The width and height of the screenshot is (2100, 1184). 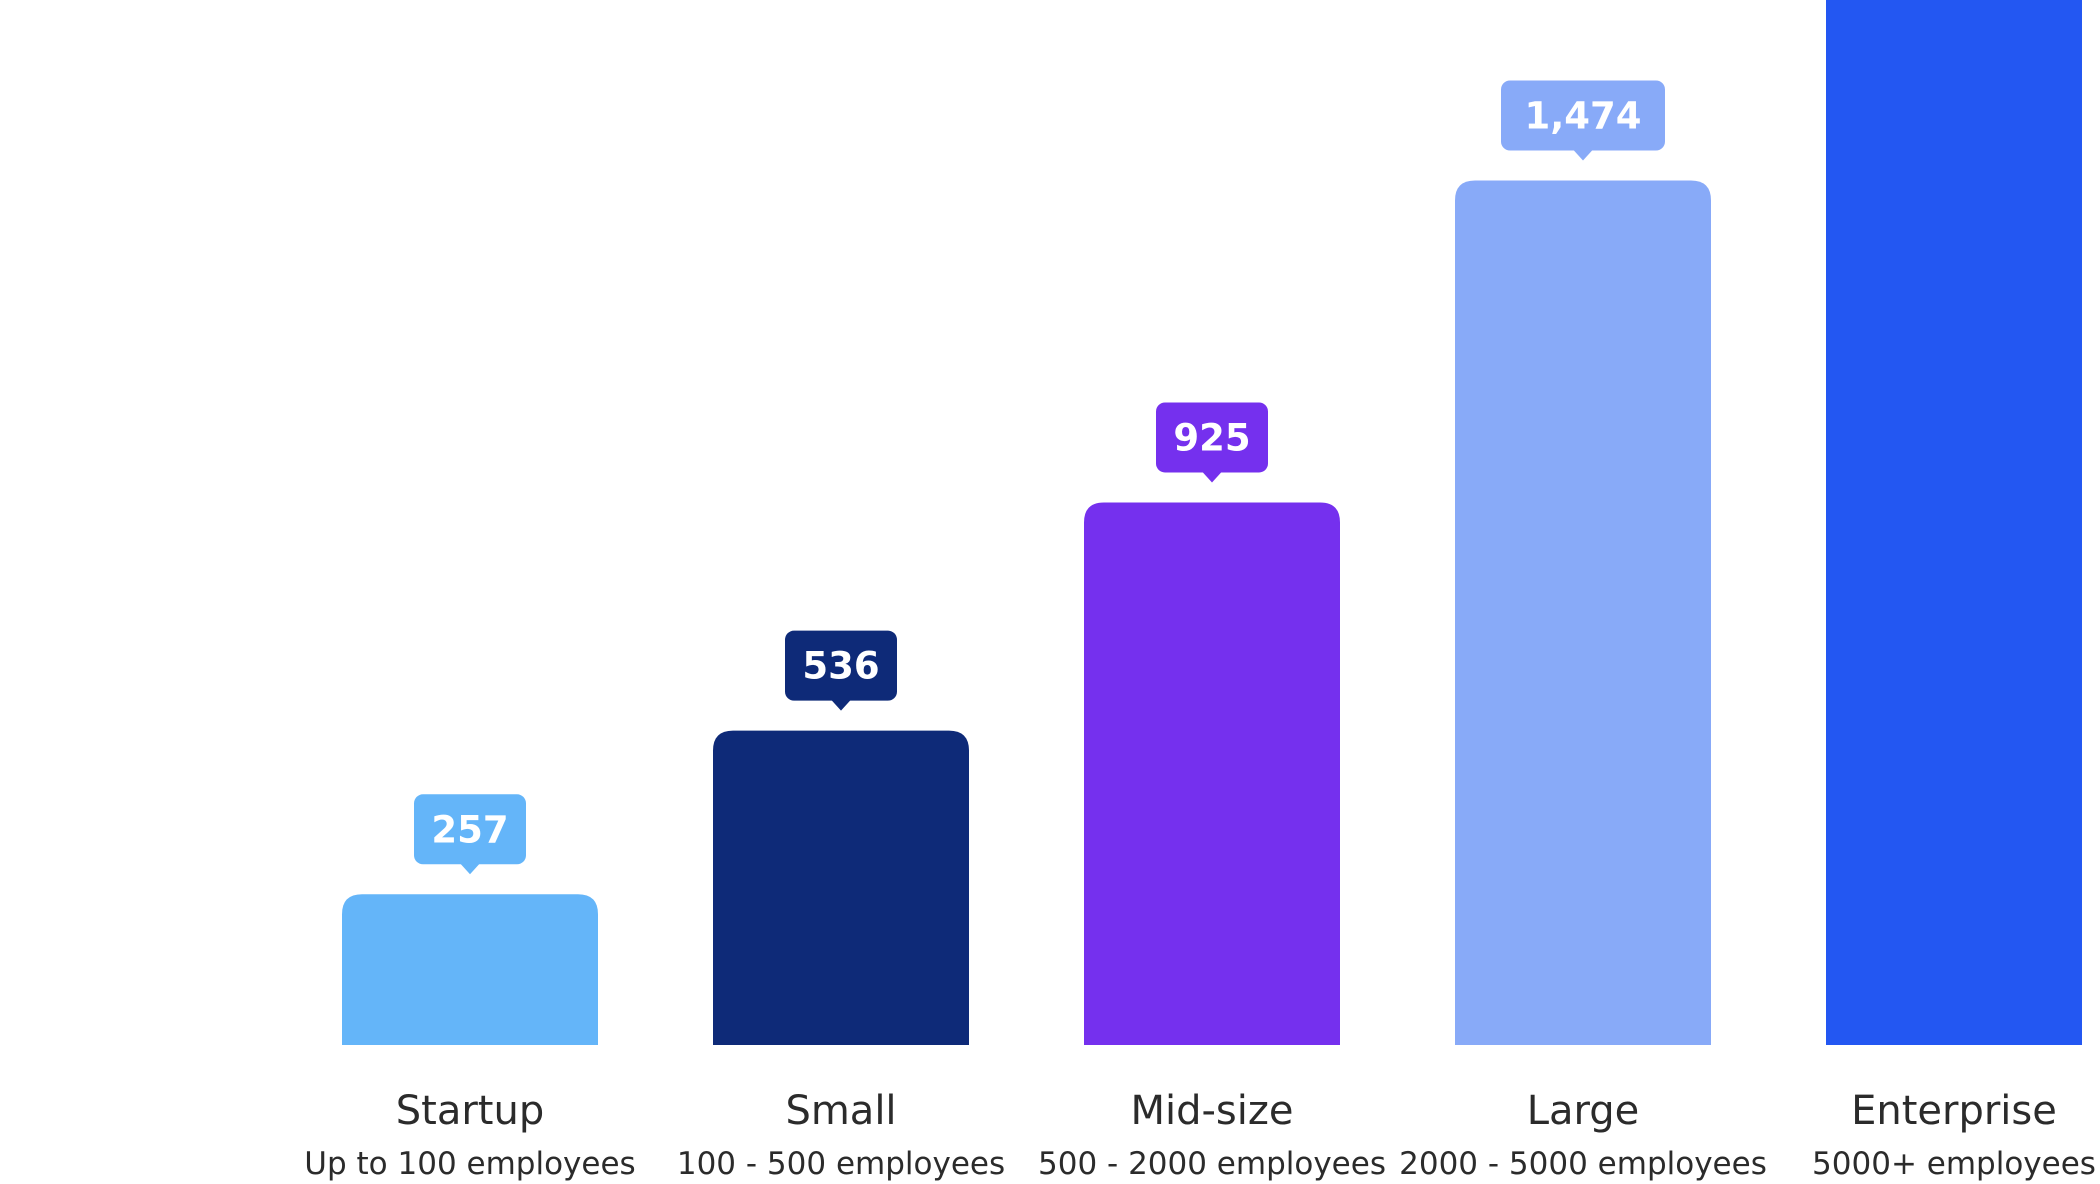 I want to click on value-label: 1,474, so click(x=1582, y=115).